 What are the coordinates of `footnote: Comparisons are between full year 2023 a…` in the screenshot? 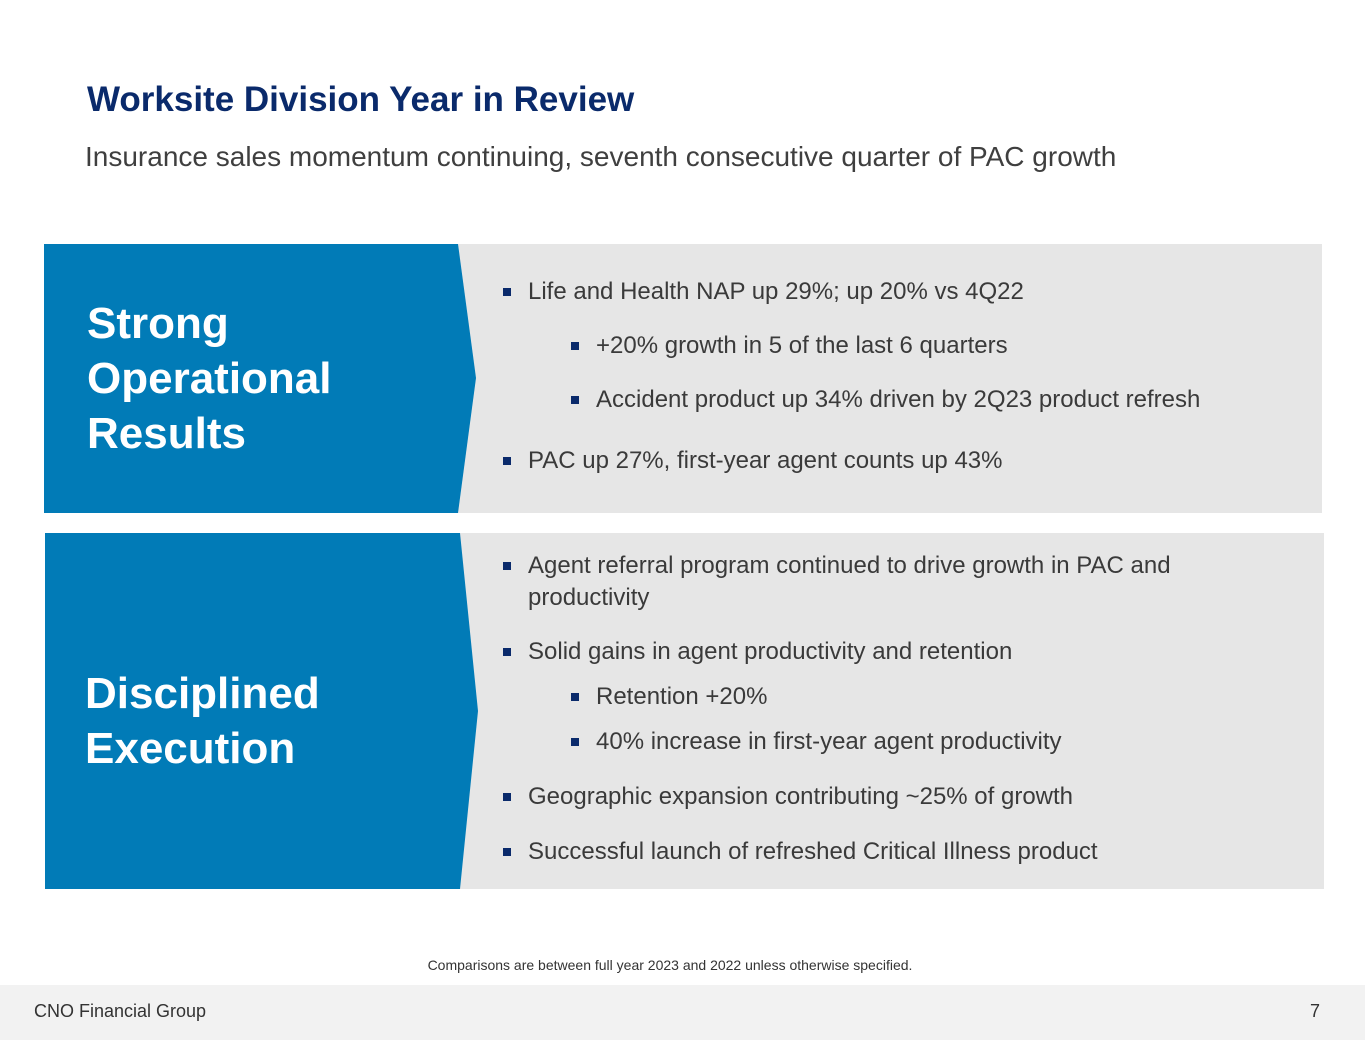 It's located at (670, 965).